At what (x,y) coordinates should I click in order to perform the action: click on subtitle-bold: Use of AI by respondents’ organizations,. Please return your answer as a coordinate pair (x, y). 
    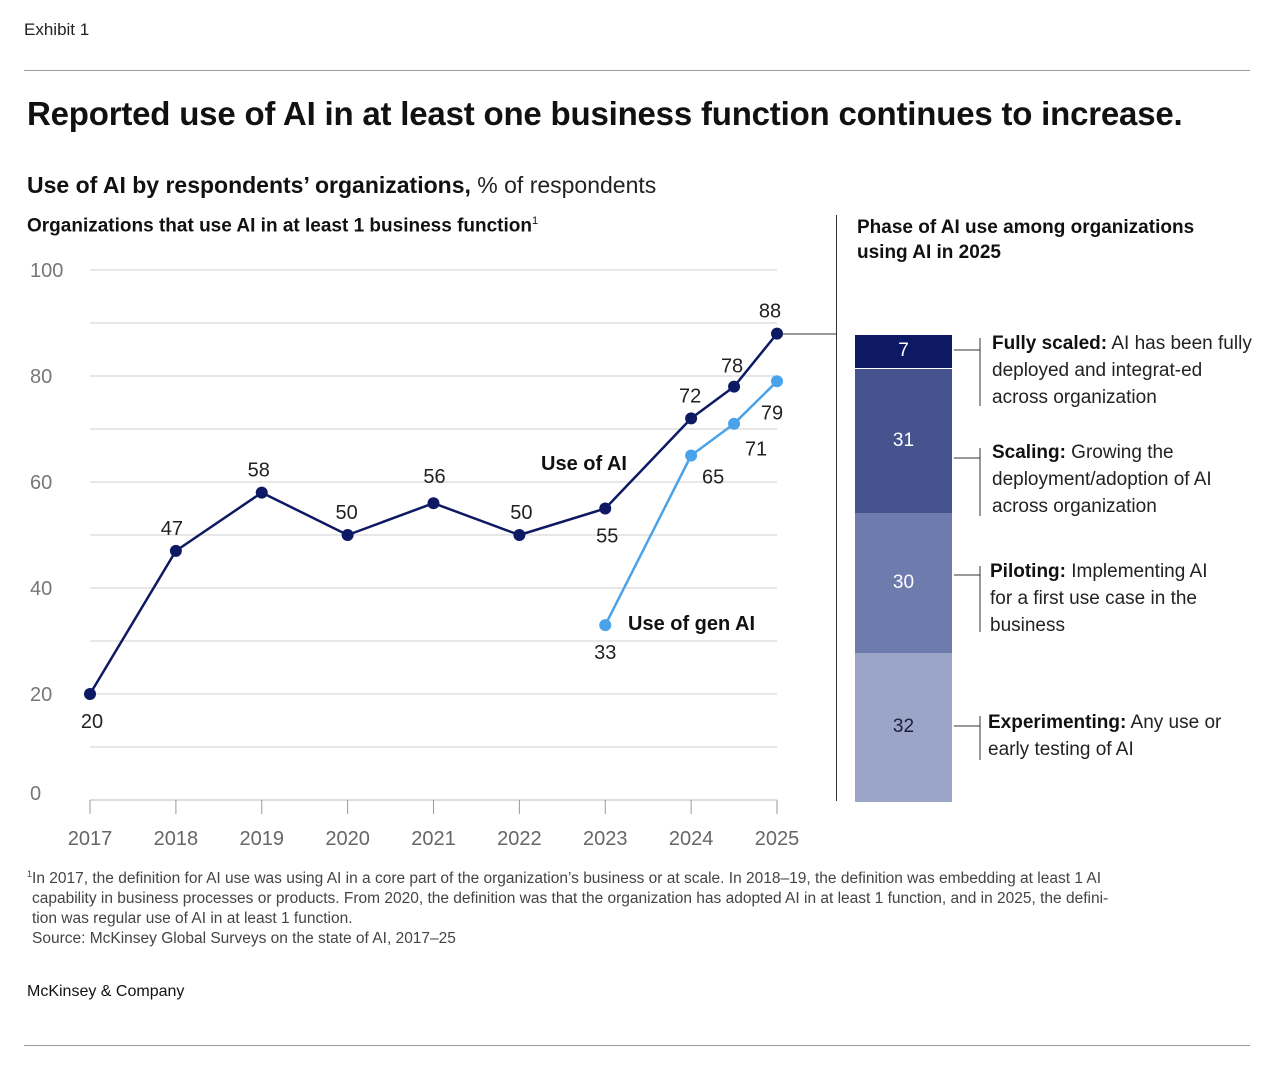
    Looking at the image, I should click on (249, 185).